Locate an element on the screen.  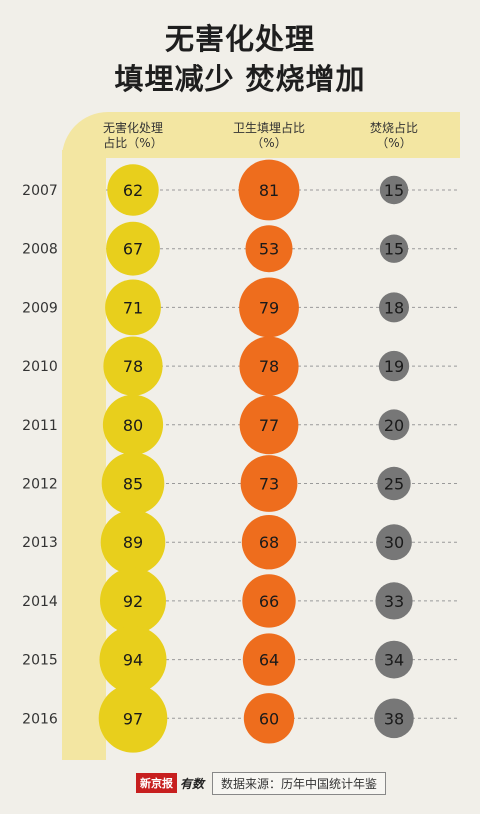
landfill-bubble-2014 is located at coordinates (269, 601).